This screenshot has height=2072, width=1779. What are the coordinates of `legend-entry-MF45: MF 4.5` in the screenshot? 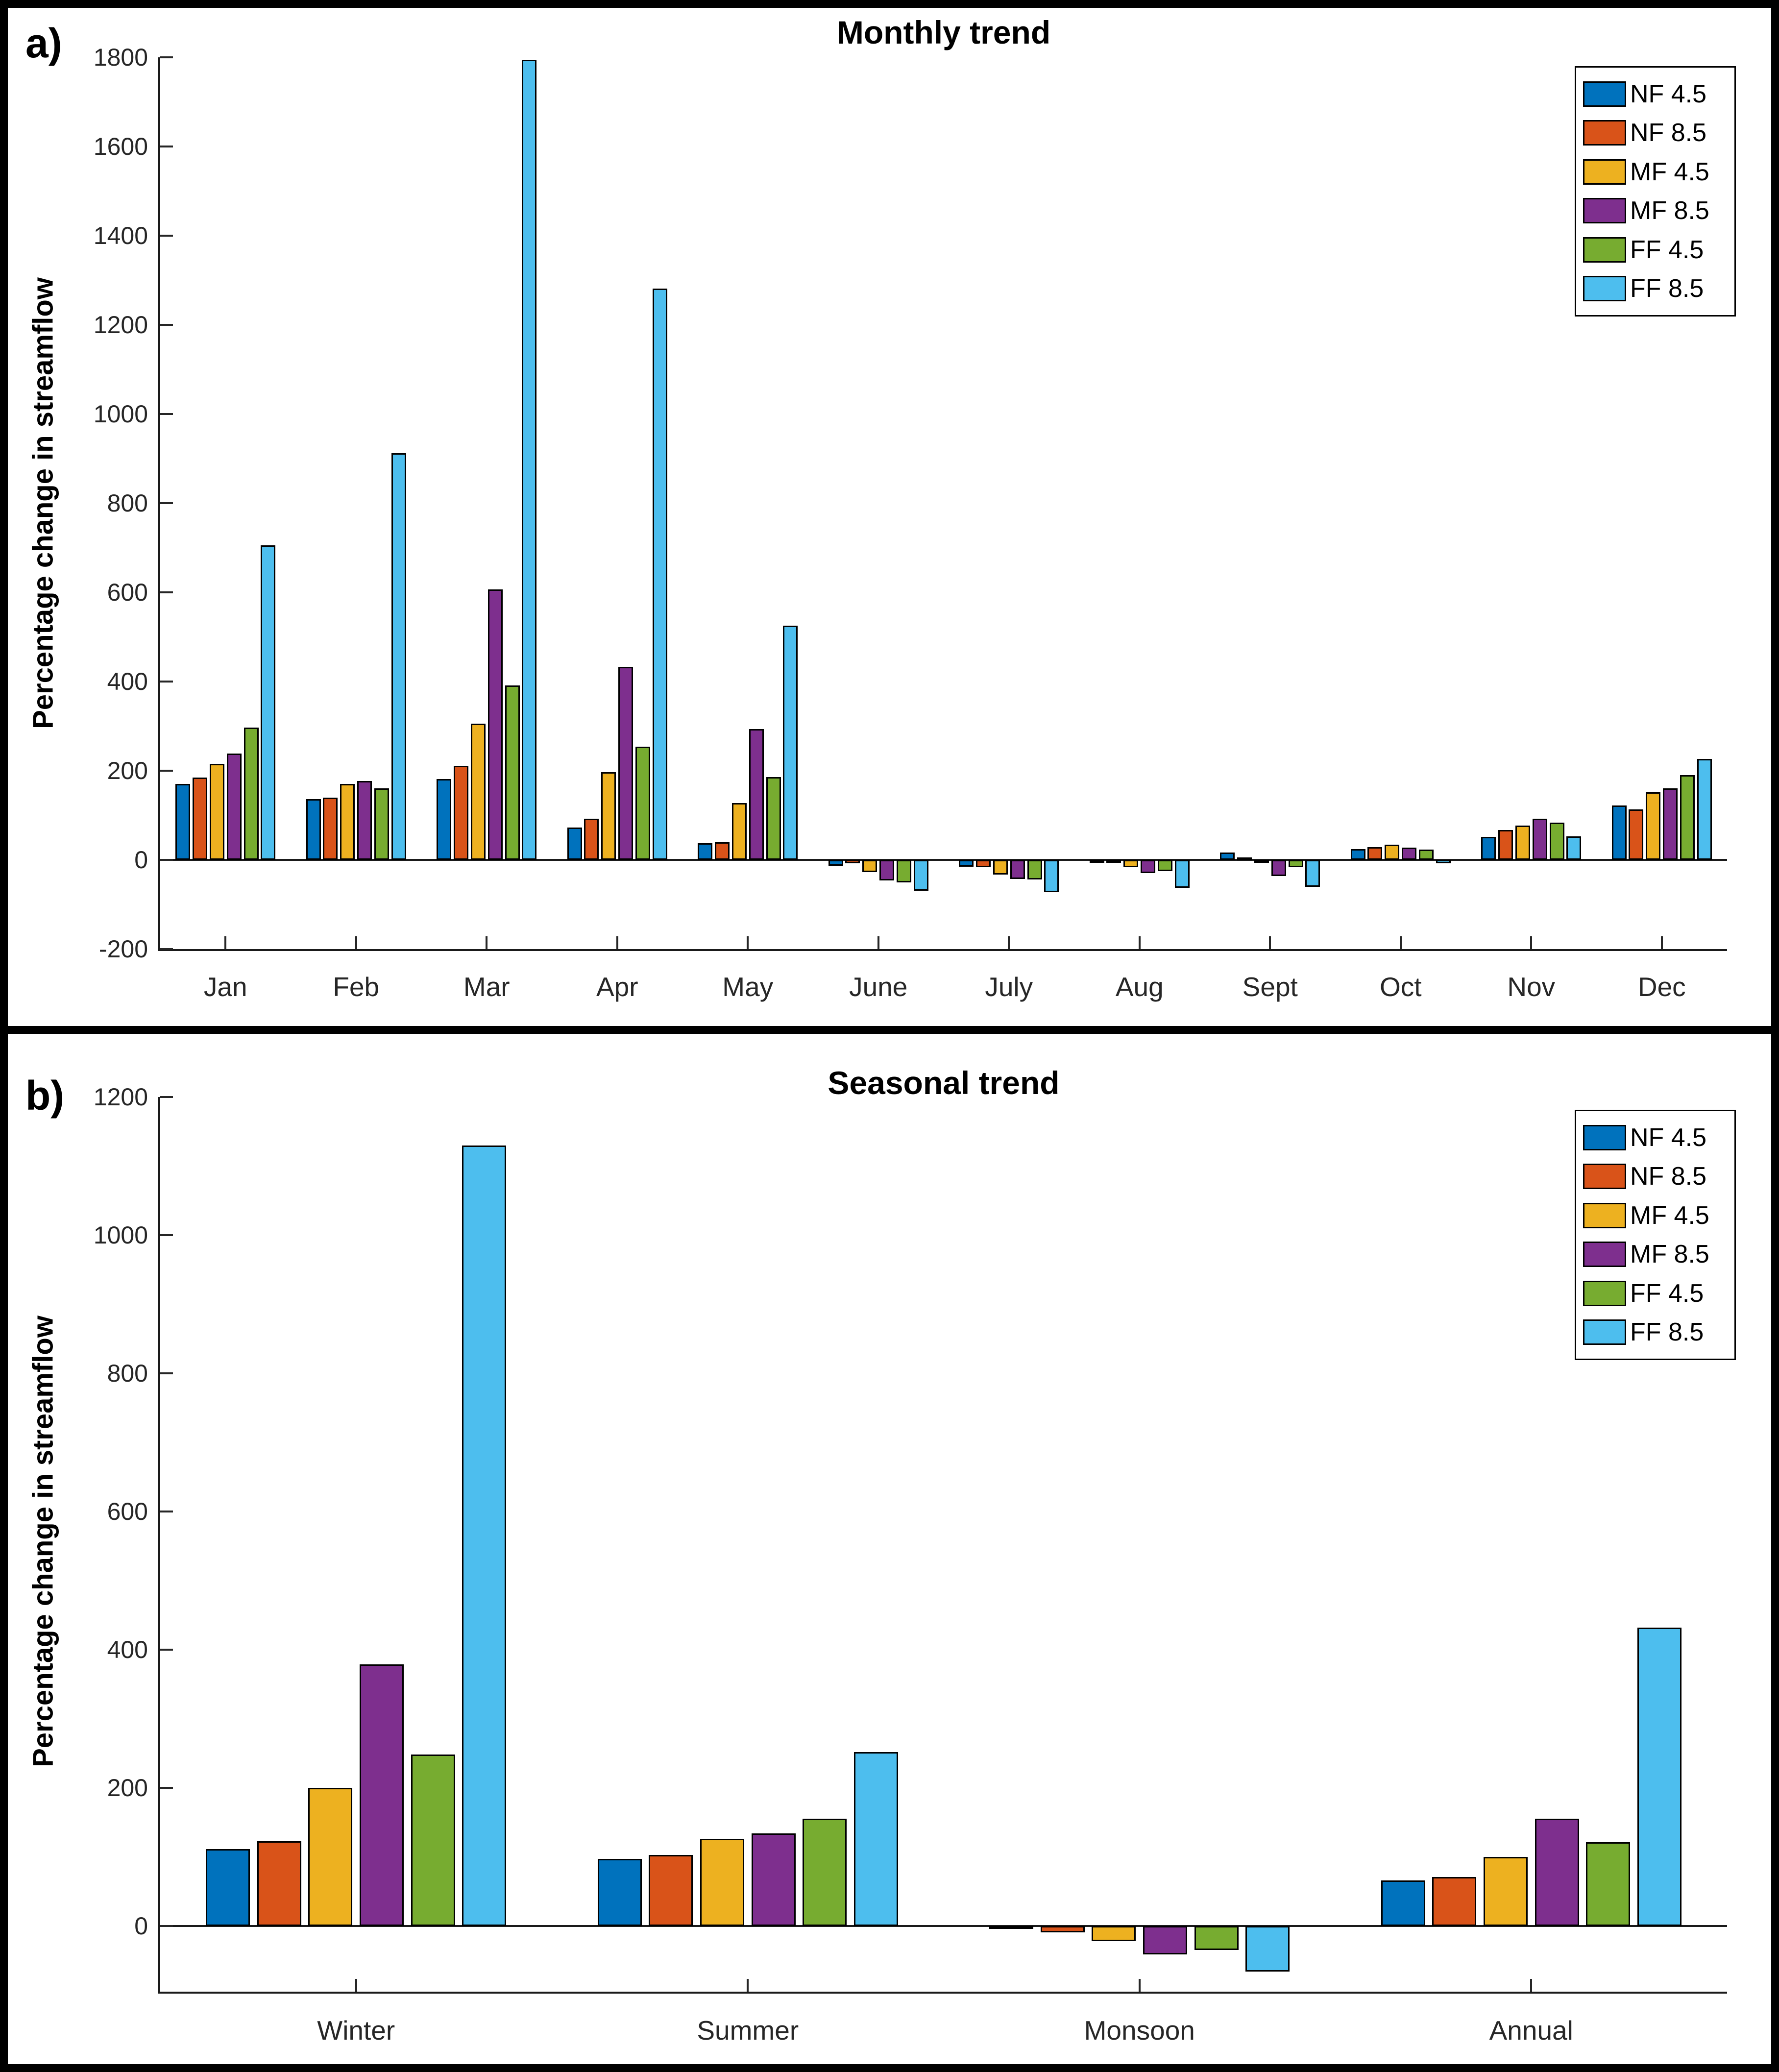 It's located at (1655, 1215).